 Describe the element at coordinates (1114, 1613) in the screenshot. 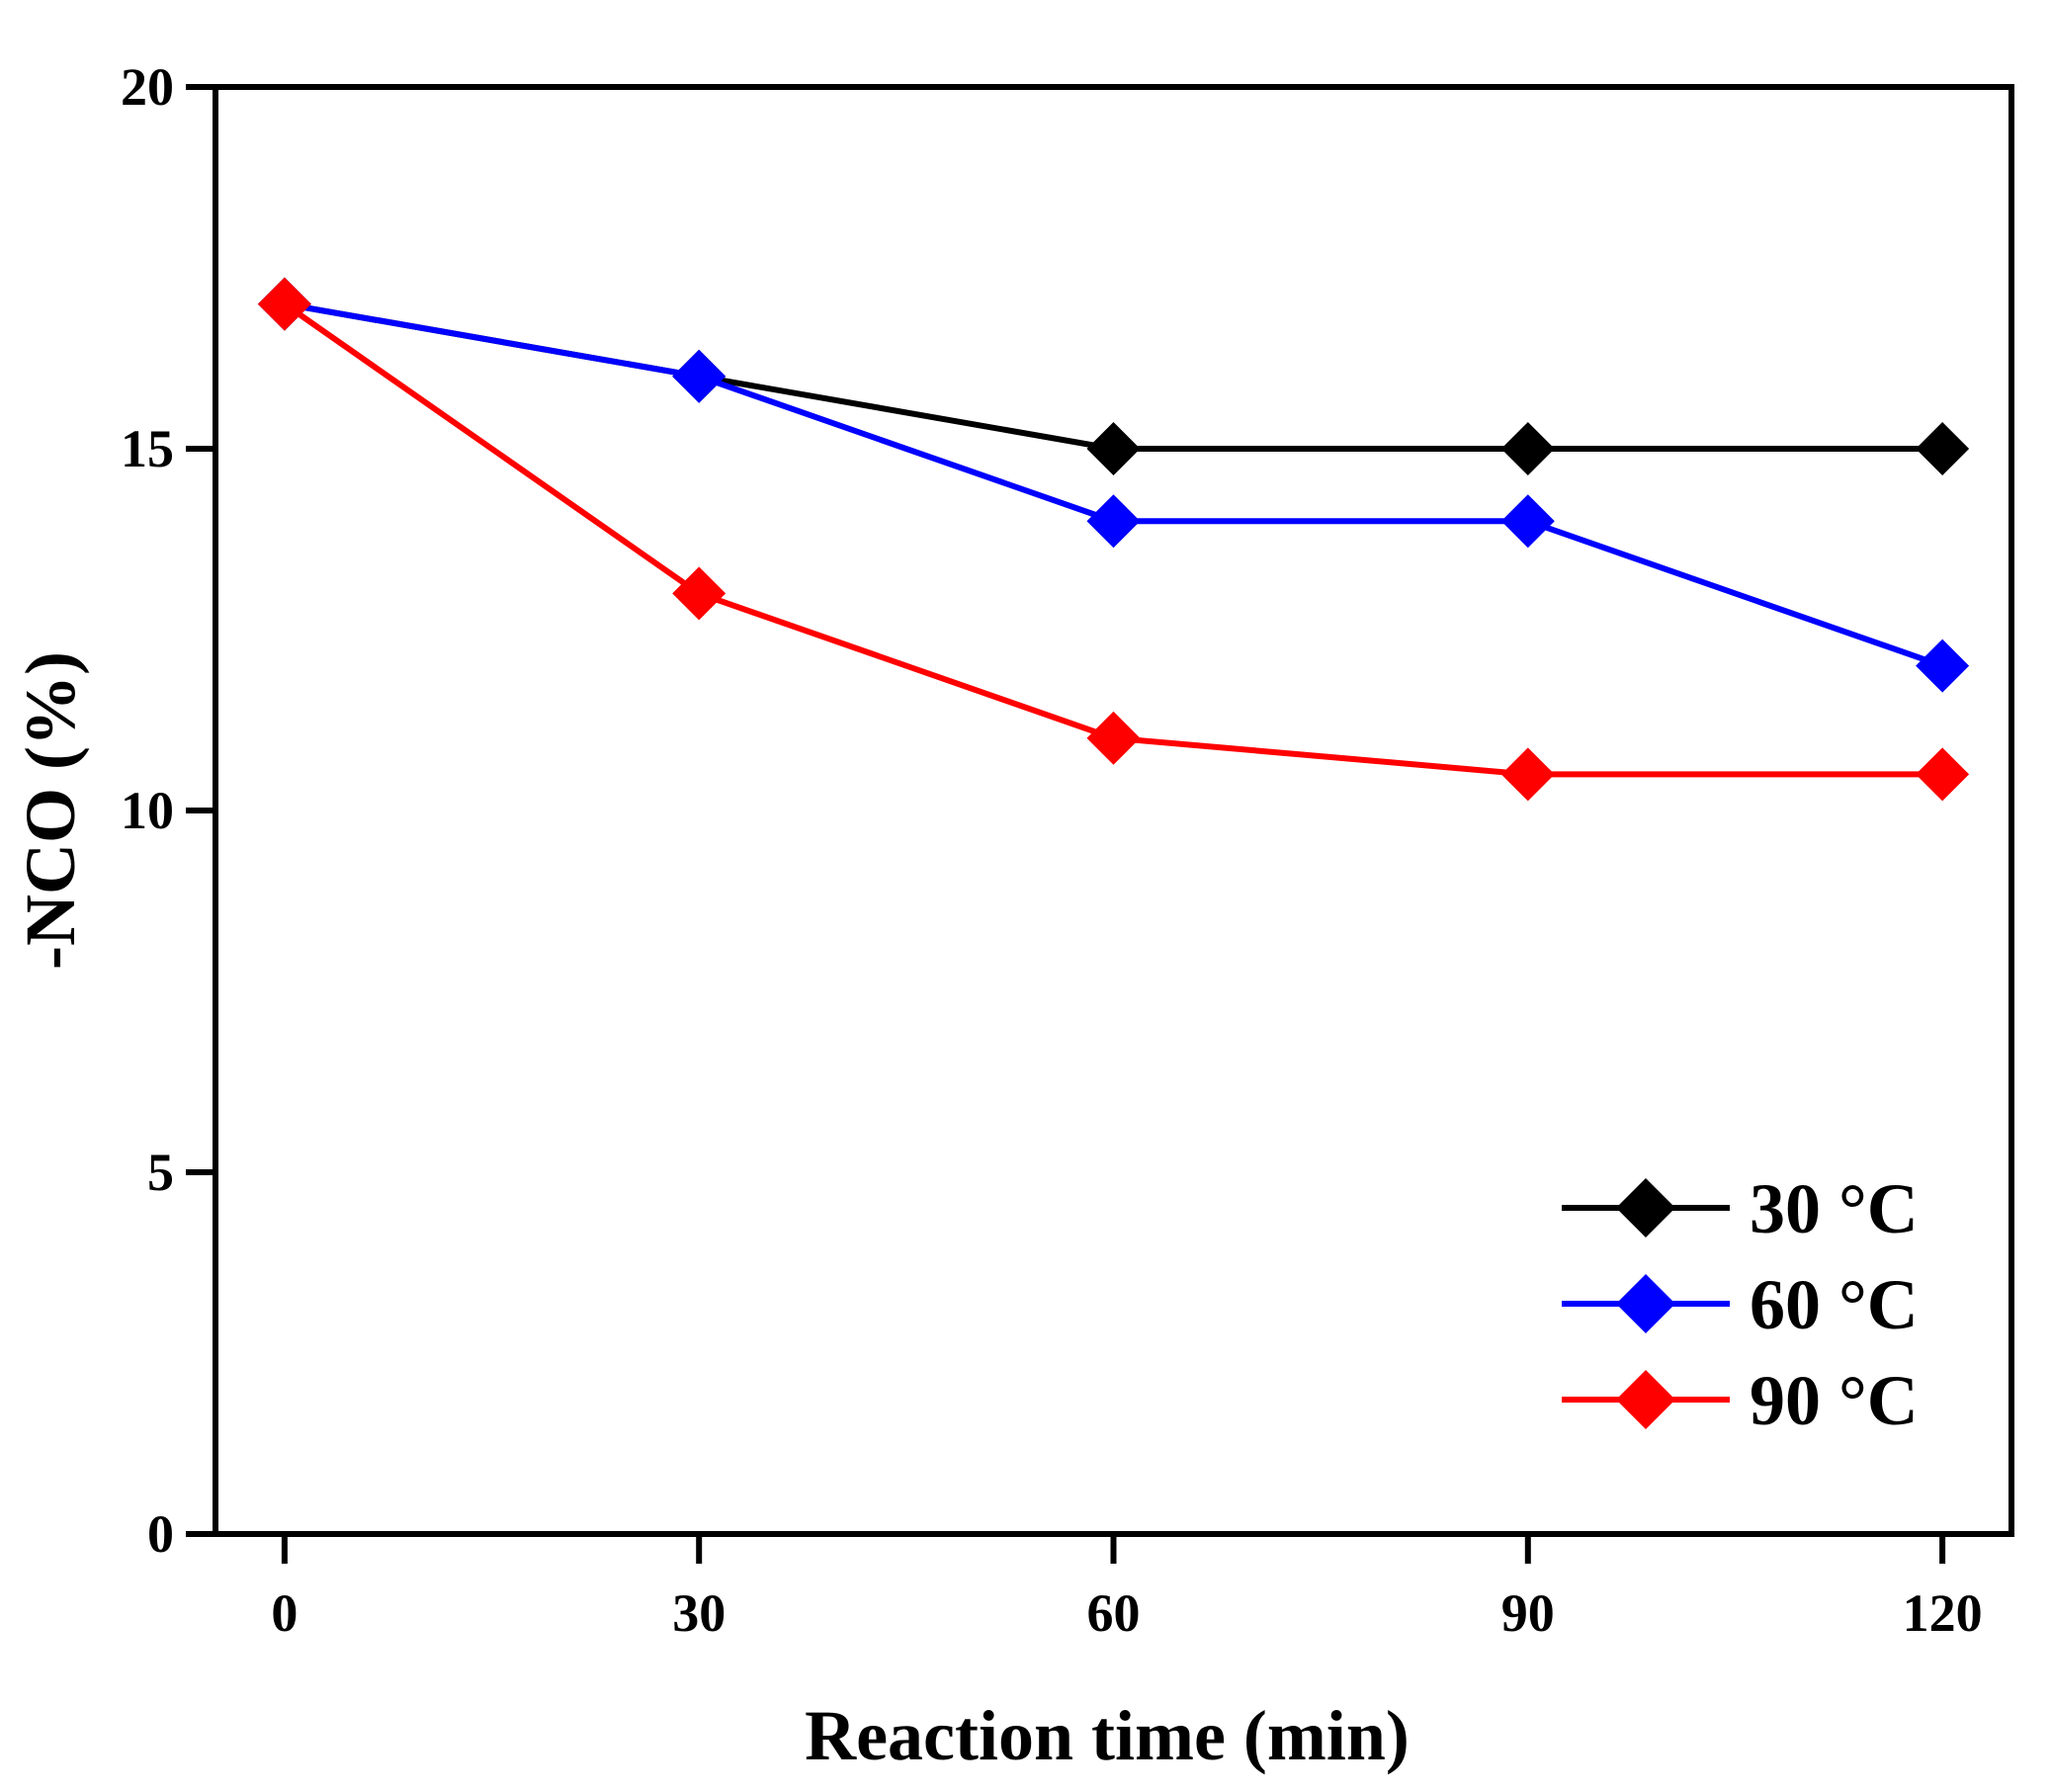

I see `x-tick-label: 60` at that location.